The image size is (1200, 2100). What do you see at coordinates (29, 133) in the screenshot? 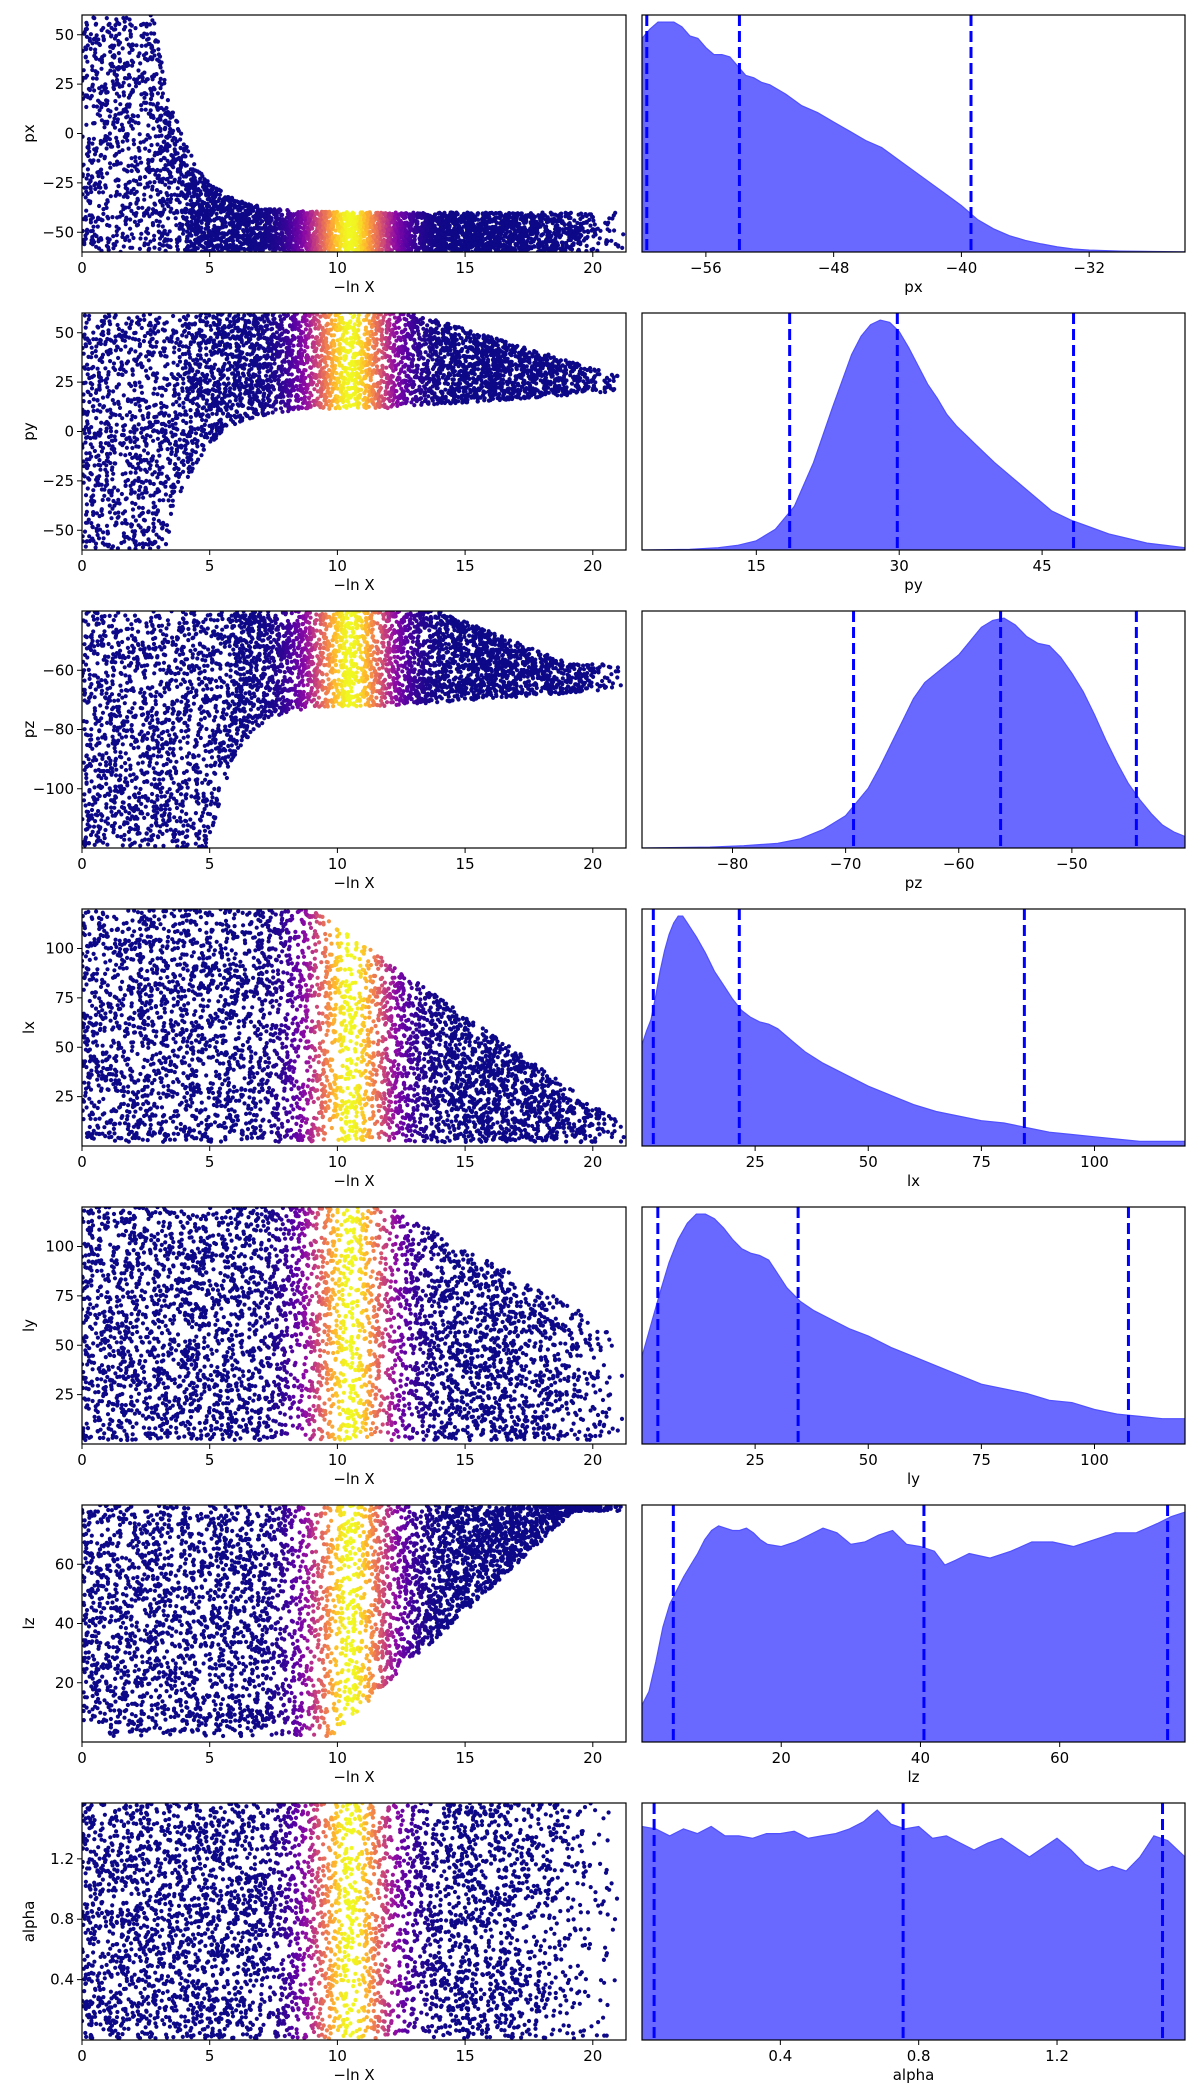
I see `scatter-ylabel: px` at bounding box center [29, 133].